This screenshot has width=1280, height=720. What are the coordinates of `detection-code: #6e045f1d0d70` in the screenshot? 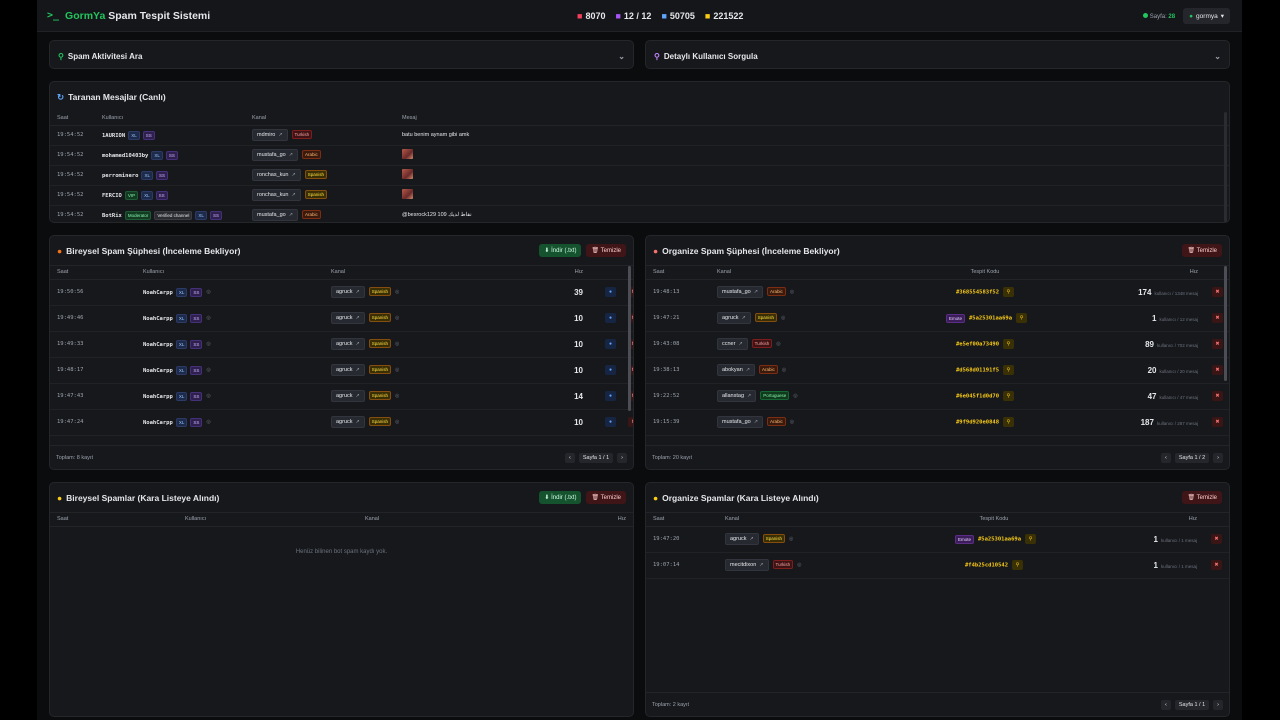 It's located at (977, 396).